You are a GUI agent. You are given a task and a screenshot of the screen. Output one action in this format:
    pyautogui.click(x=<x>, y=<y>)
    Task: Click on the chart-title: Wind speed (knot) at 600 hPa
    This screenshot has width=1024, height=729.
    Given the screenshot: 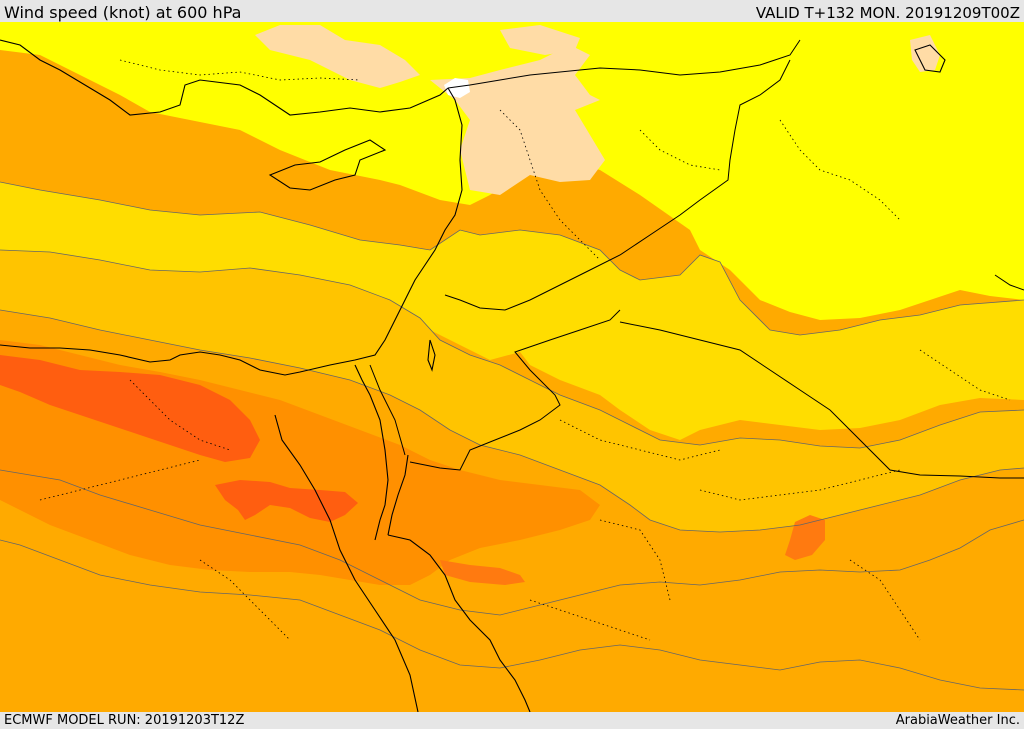 What is the action you would take?
    pyautogui.click(x=123, y=12)
    